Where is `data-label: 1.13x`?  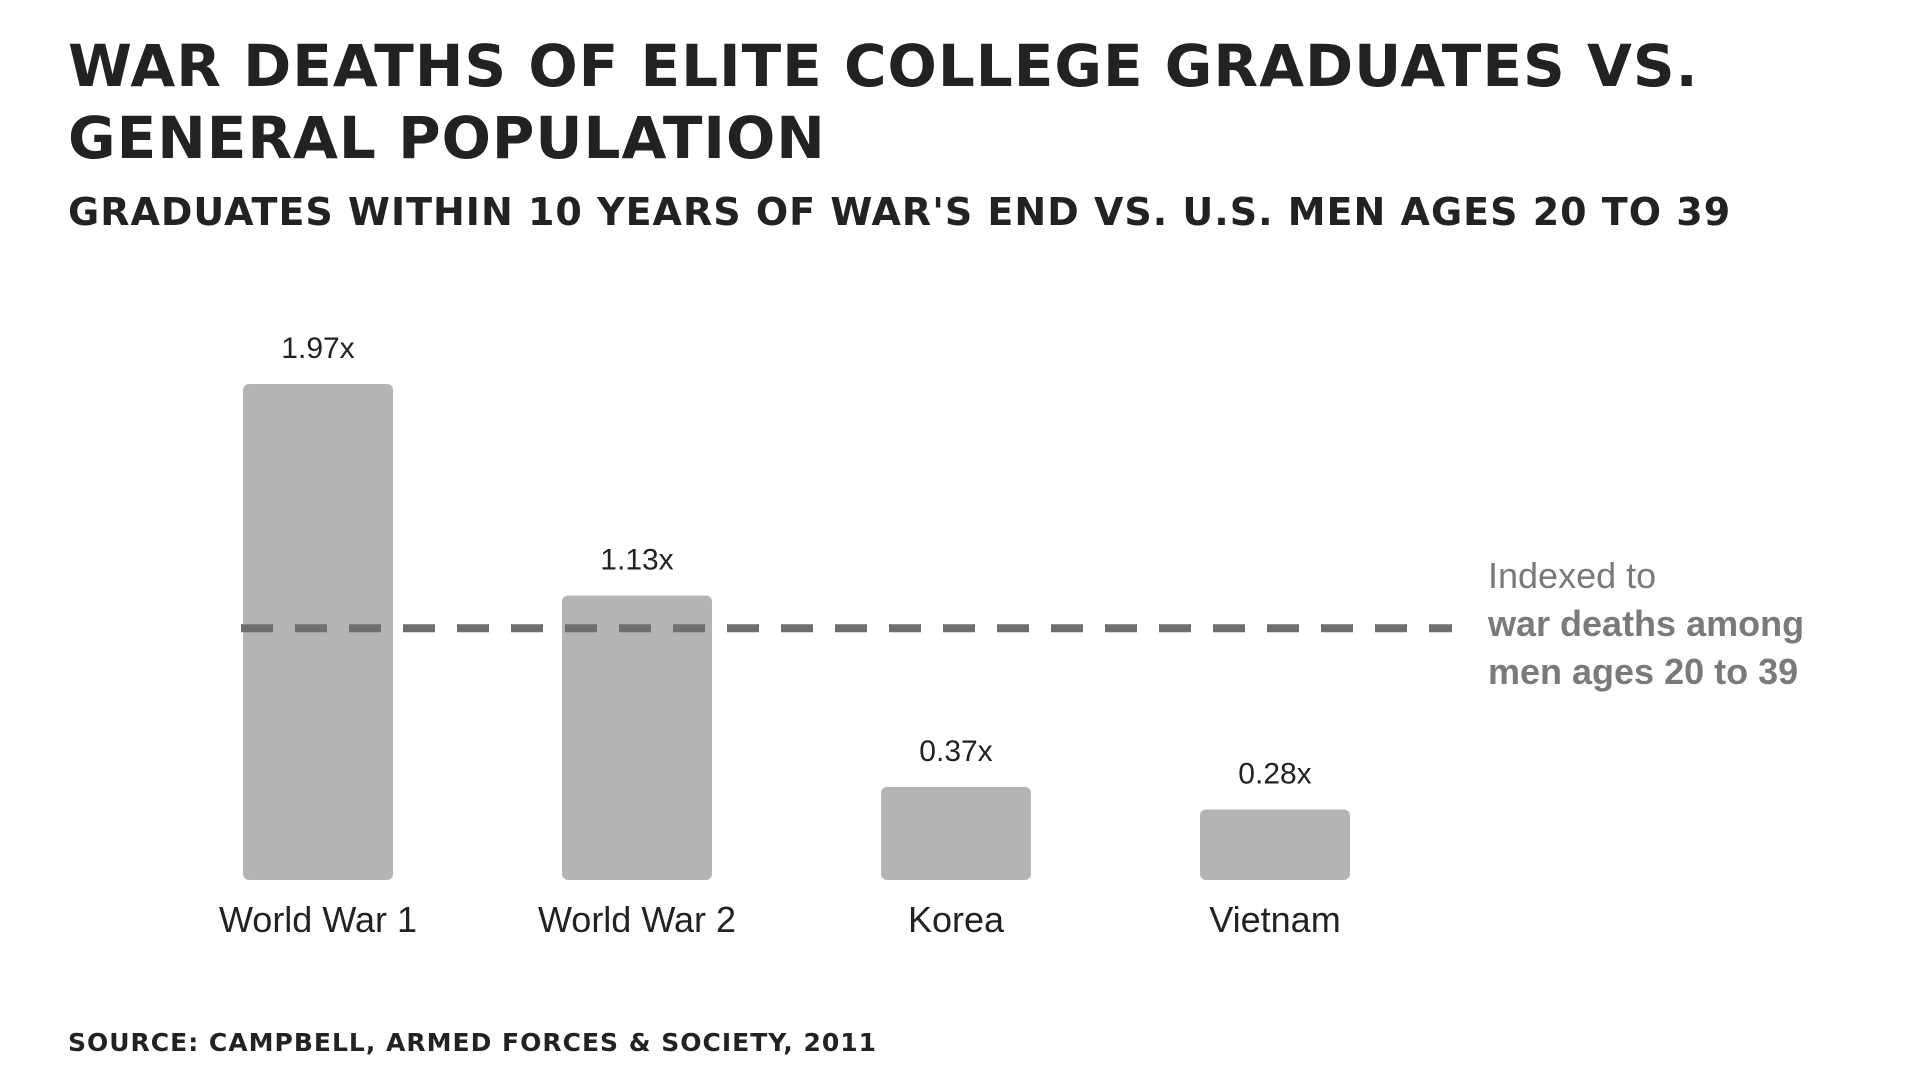 data-label: 1.13x is located at coordinates (636, 559).